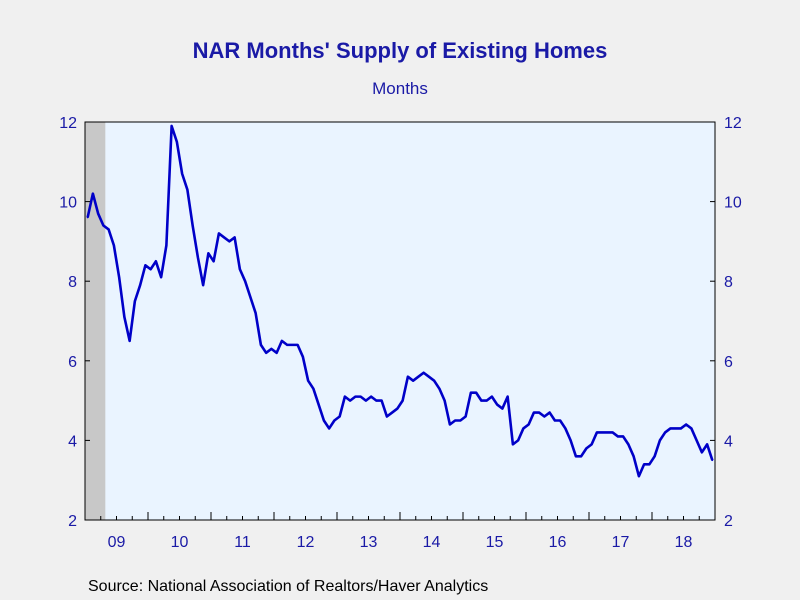 The image size is (800, 600). What do you see at coordinates (72, 362) in the screenshot?
I see `y-tick-label-left: 6` at bounding box center [72, 362].